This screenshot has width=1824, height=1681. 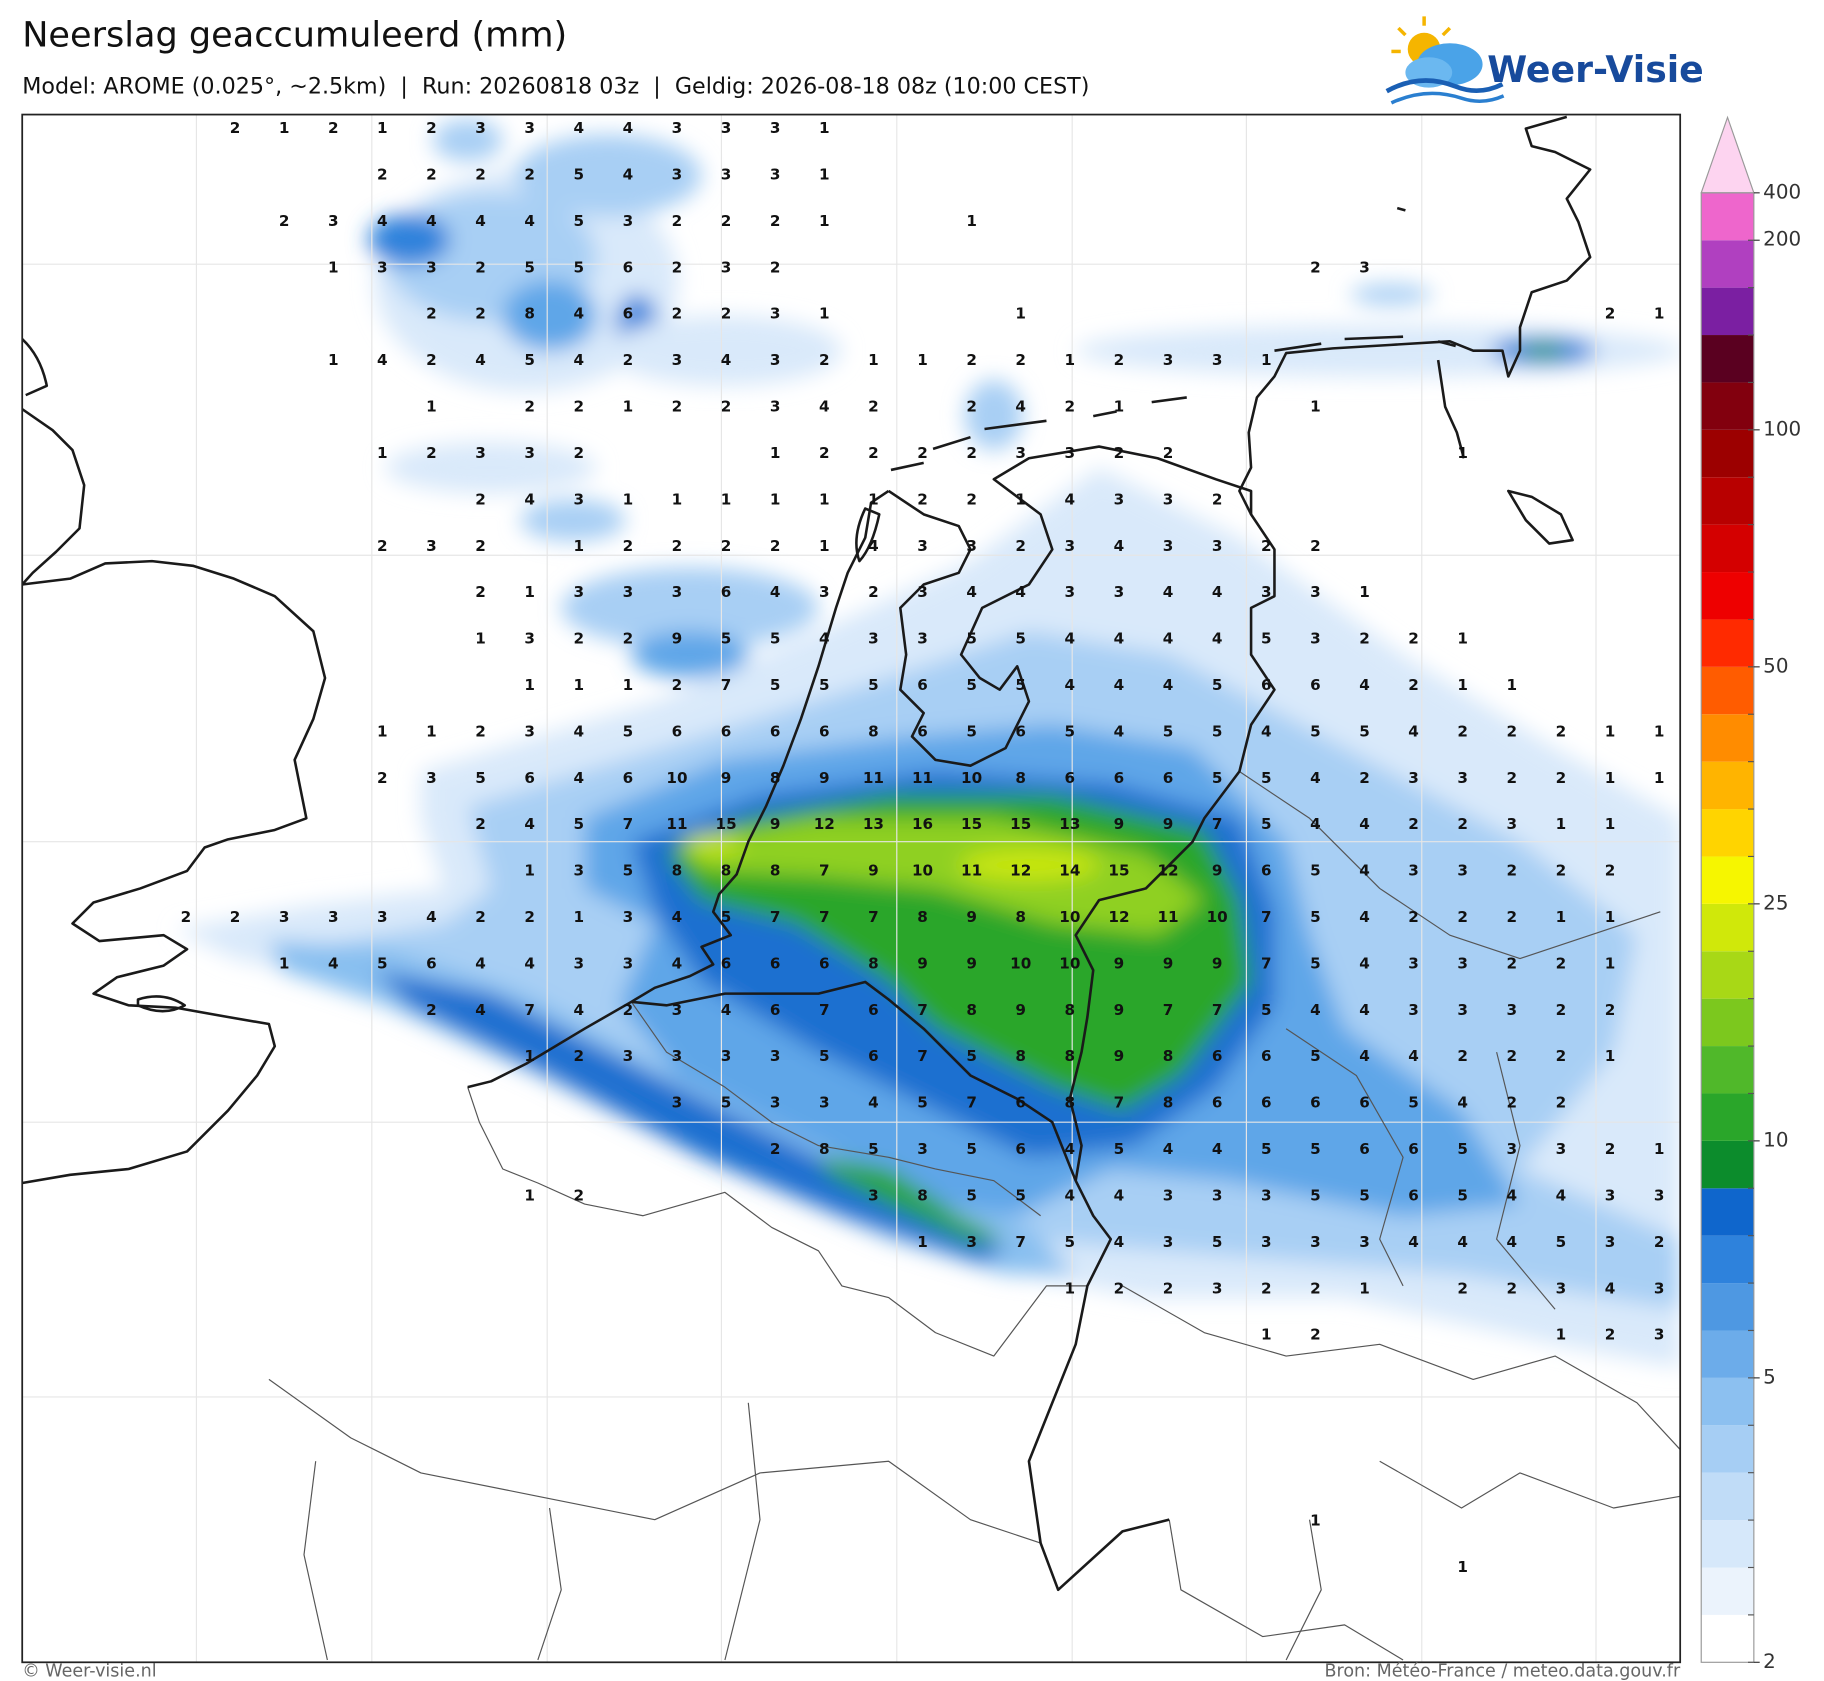 What do you see at coordinates (1069, 963) in the screenshot?
I see `grid-value: 10` at bounding box center [1069, 963].